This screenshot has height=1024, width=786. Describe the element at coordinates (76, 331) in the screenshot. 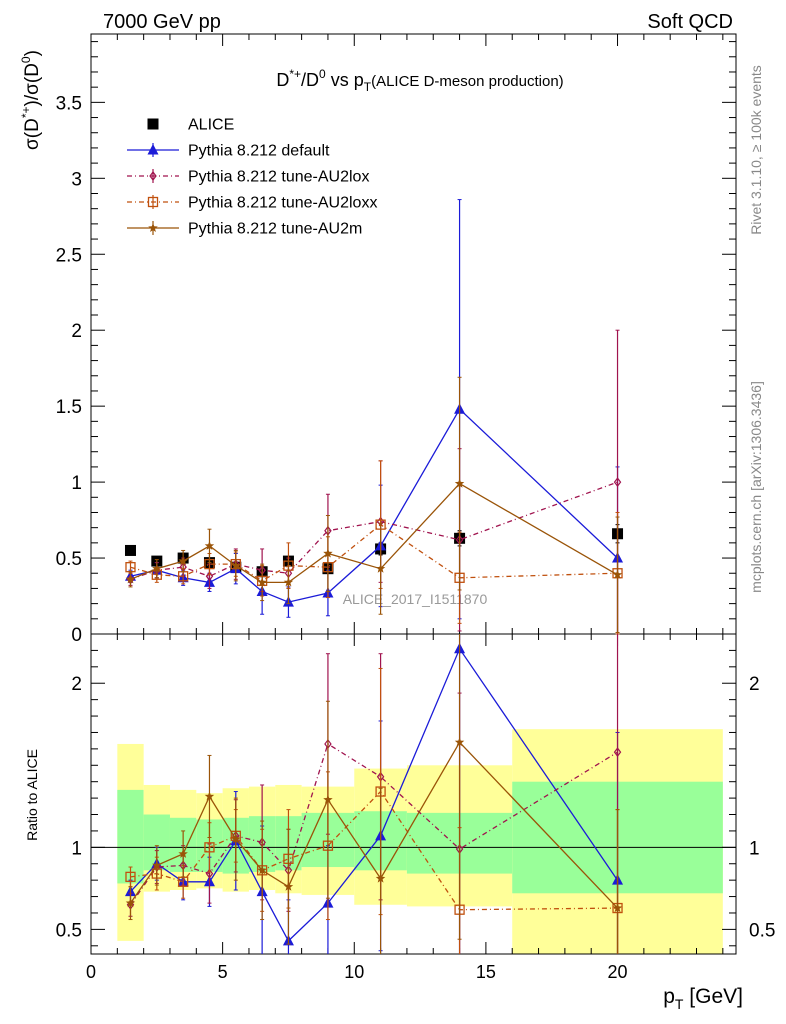

I see `main-y-tick-label: 2` at that location.